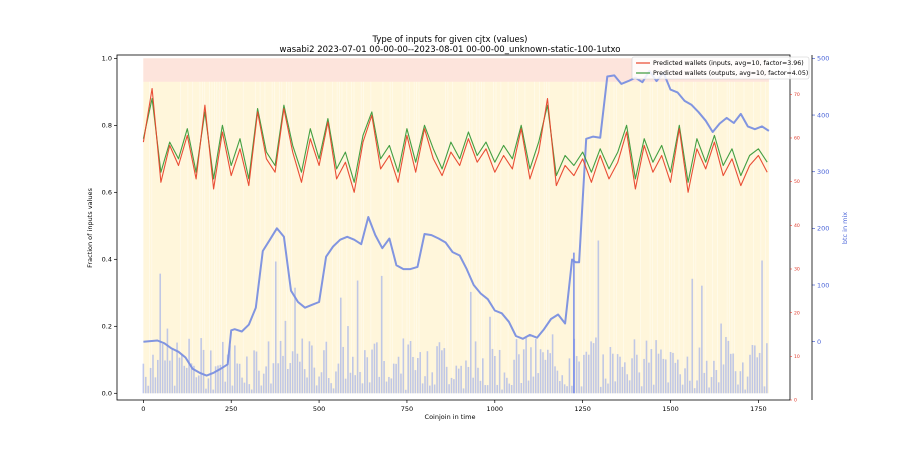  I want to click on red-tick-label: 70, so click(797, 95).